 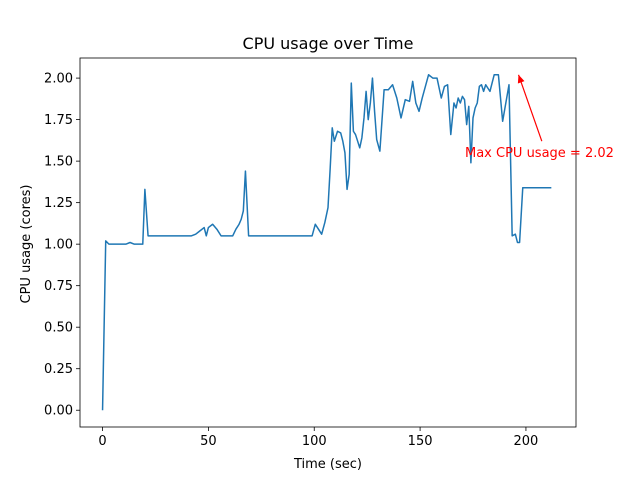 What do you see at coordinates (58, 328) in the screenshot?
I see `y-tick-label: 0.50` at bounding box center [58, 328].